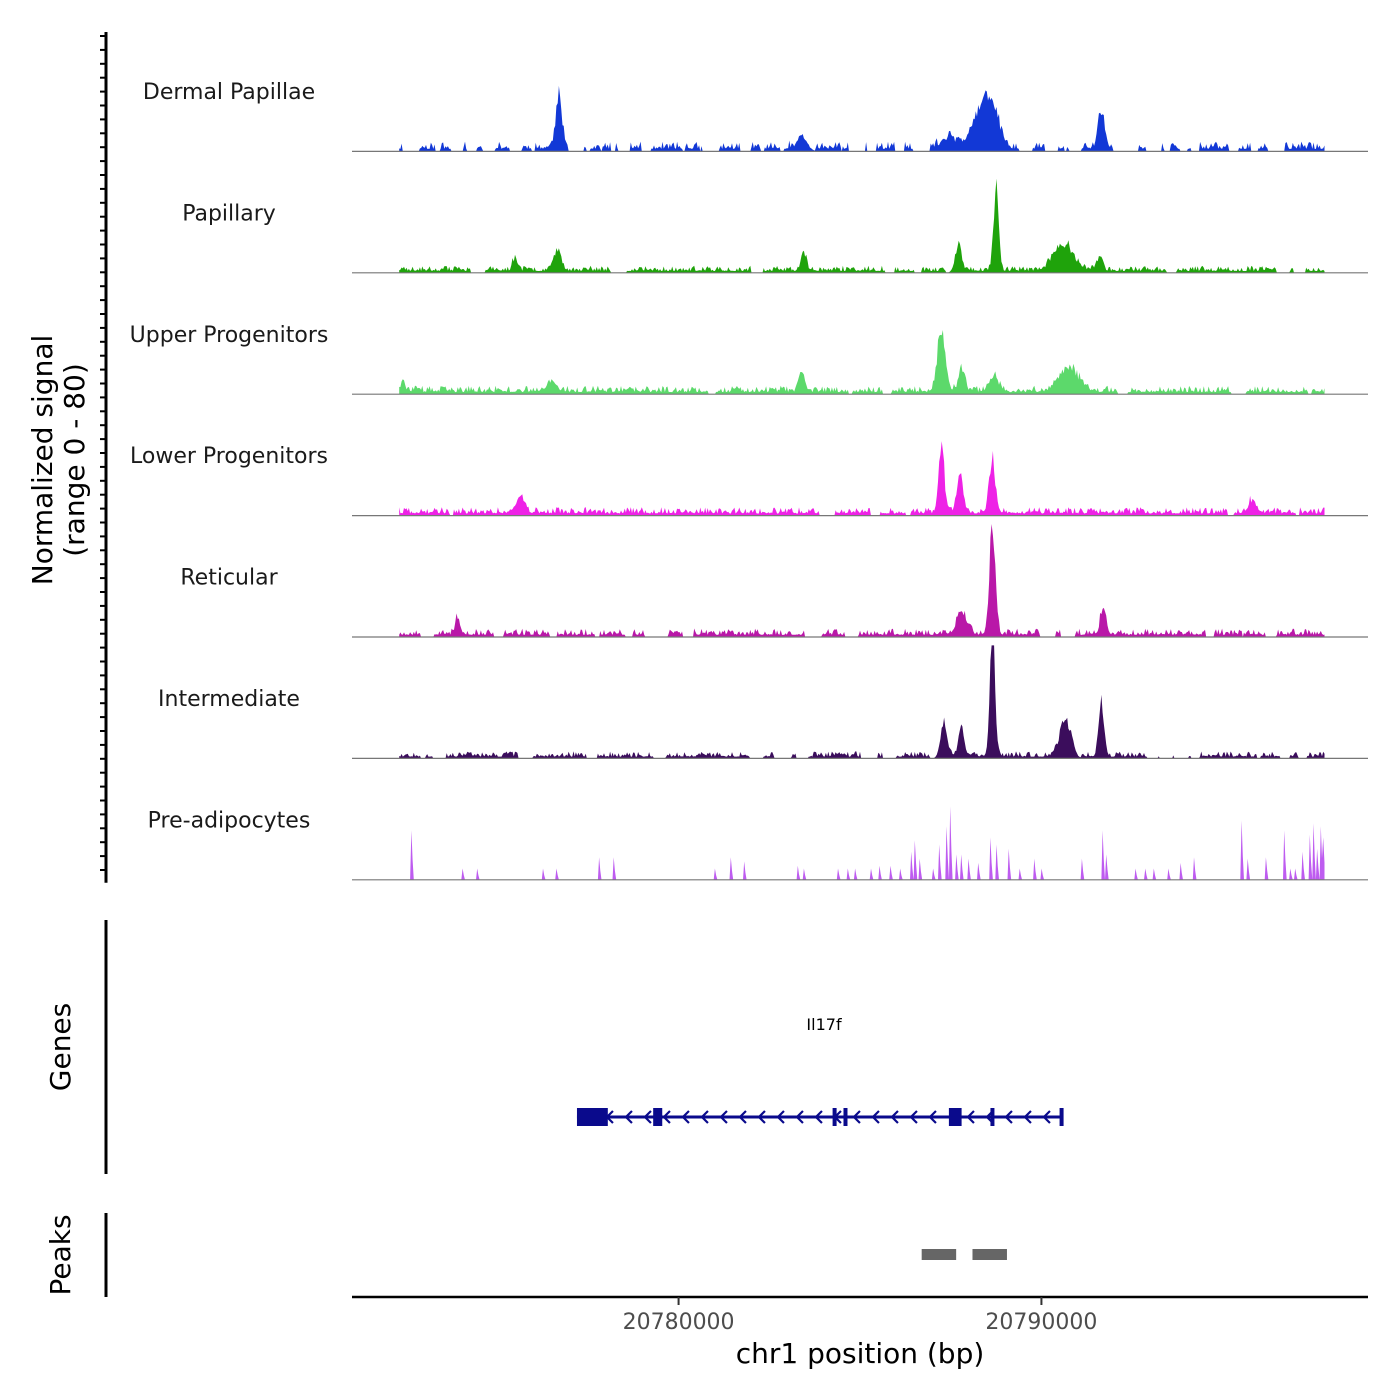 This screenshot has width=1400, height=1400. Describe the element at coordinates (229, 213) in the screenshot. I see `track-label: Papillary` at that location.